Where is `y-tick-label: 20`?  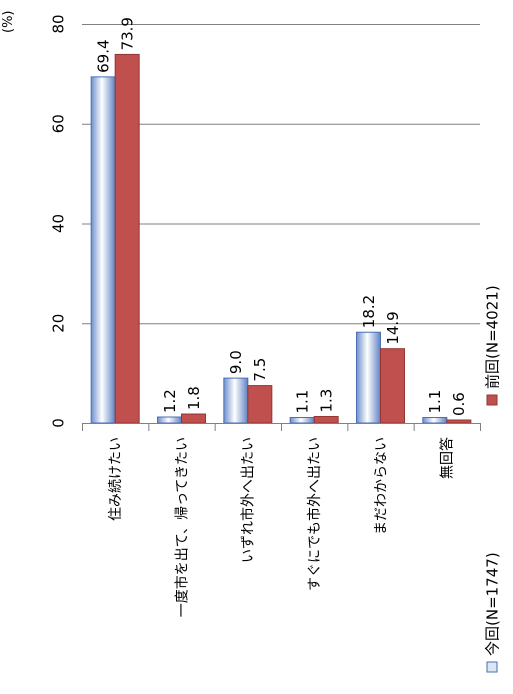 y-tick-label: 20 is located at coordinates (58, 323).